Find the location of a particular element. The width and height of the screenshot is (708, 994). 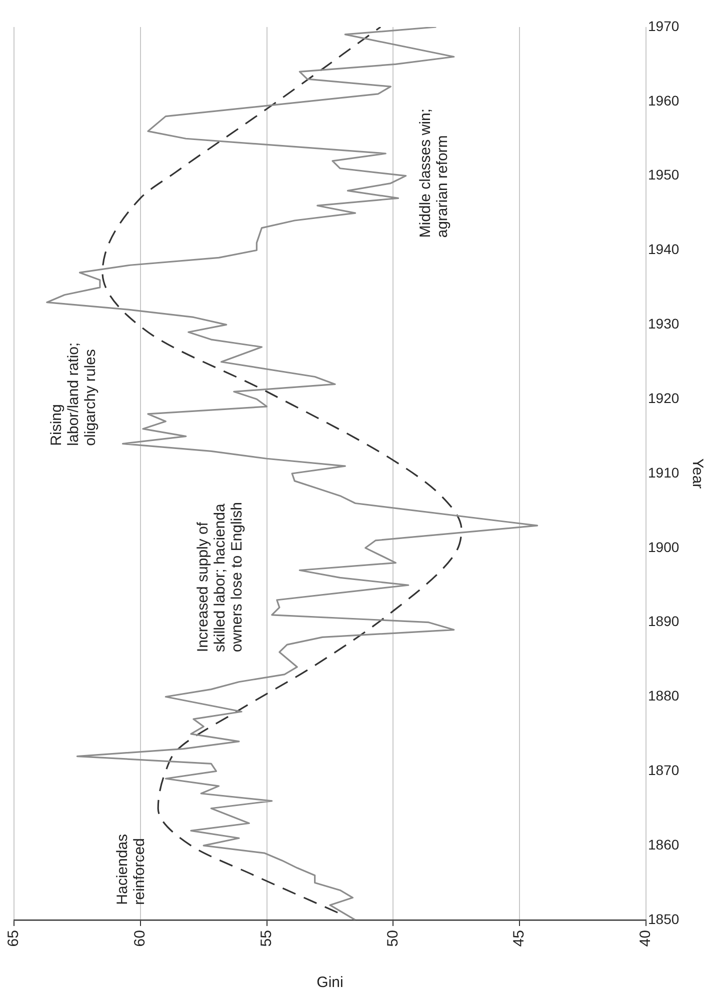

annotation: Haciendas reinforced is located at coordinates (131, 869).